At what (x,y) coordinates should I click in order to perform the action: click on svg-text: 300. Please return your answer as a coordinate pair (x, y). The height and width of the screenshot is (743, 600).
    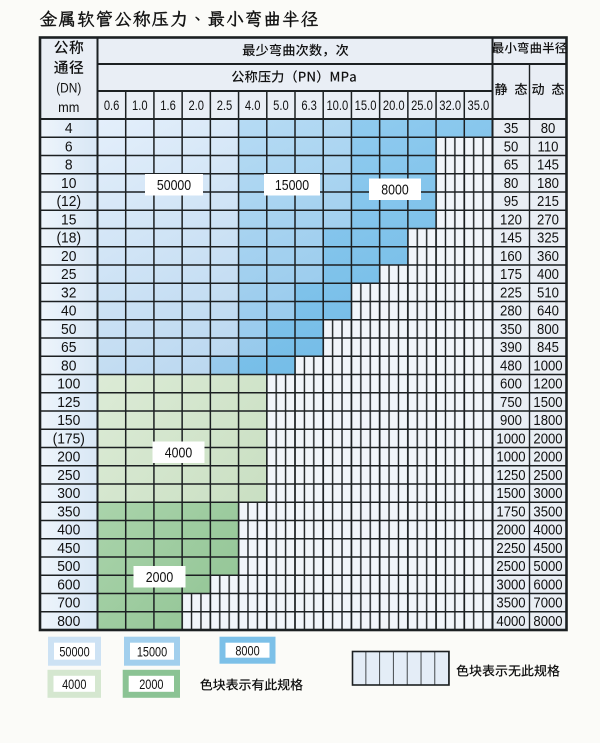
    Looking at the image, I should click on (68, 494).